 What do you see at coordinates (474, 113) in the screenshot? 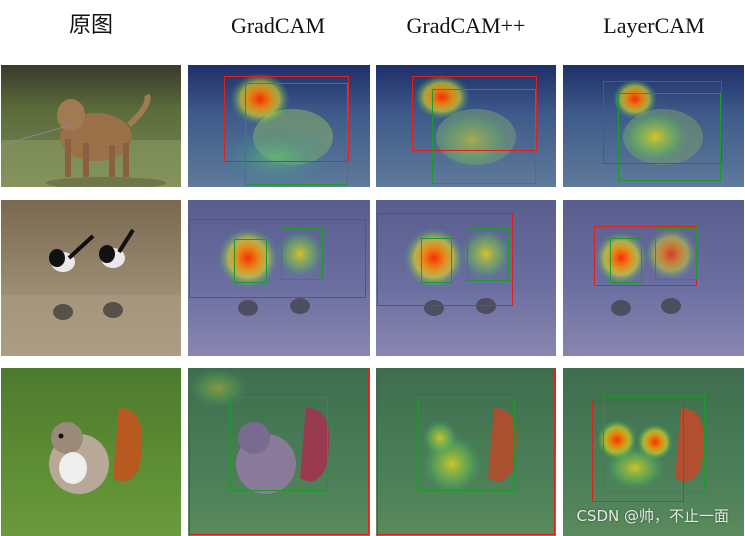
I see `row1-gradcampp-red-box` at bounding box center [474, 113].